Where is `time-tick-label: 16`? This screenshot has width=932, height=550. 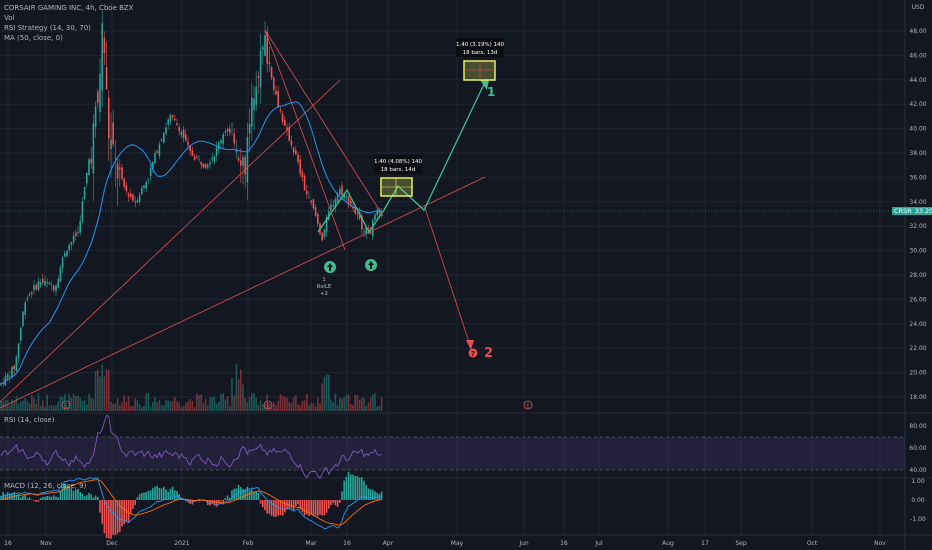
time-tick-label: 16 is located at coordinates (8, 543).